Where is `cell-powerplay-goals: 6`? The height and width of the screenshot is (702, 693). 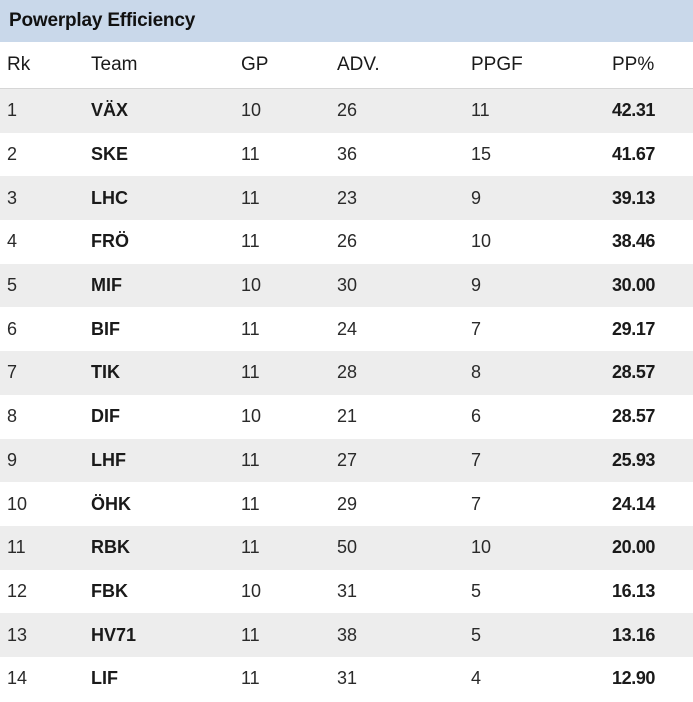 cell-powerplay-goals: 6 is located at coordinates (541, 416).